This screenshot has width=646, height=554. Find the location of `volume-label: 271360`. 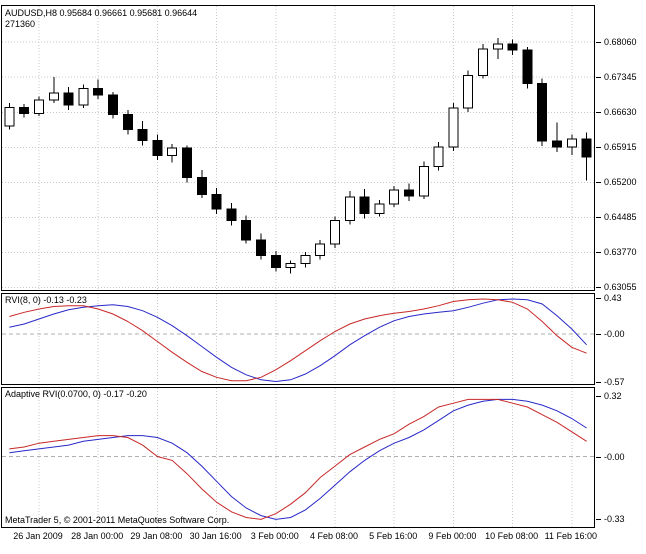

volume-label: 271360 is located at coordinates (20, 24).